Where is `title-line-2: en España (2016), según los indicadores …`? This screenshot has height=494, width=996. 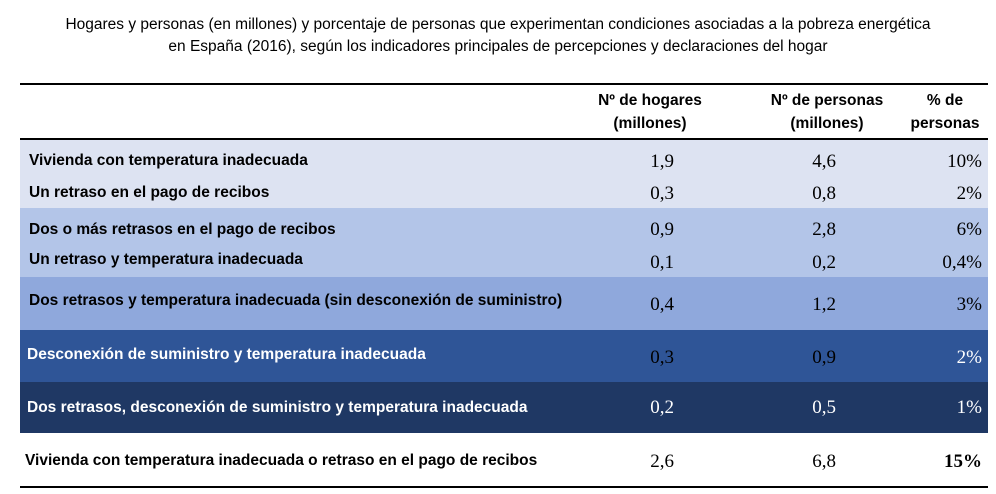
title-line-2: en España (2016), según los indicadores … is located at coordinates (498, 46).